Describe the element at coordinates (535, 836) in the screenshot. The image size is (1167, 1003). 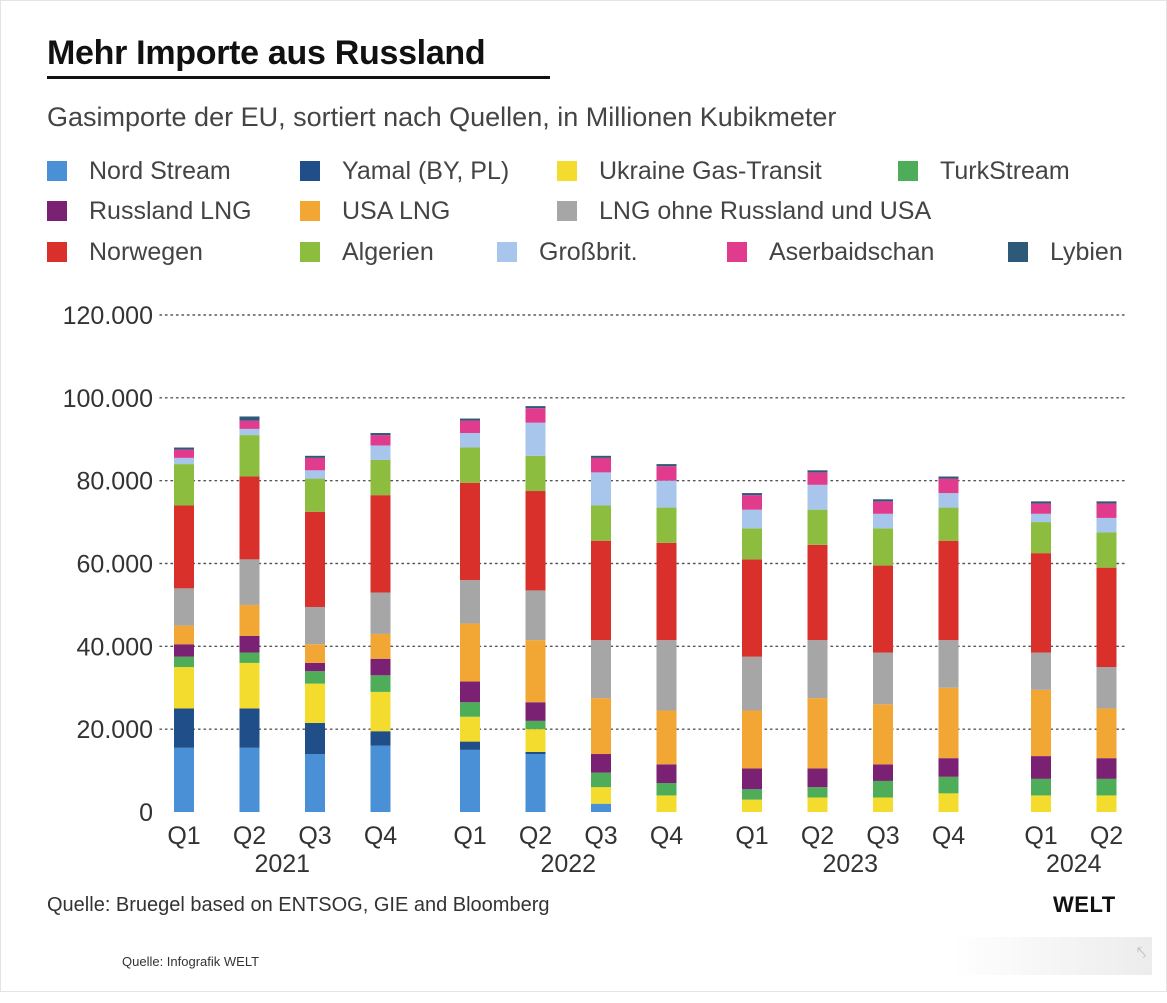
I see `x-tick-label: Q2` at that location.